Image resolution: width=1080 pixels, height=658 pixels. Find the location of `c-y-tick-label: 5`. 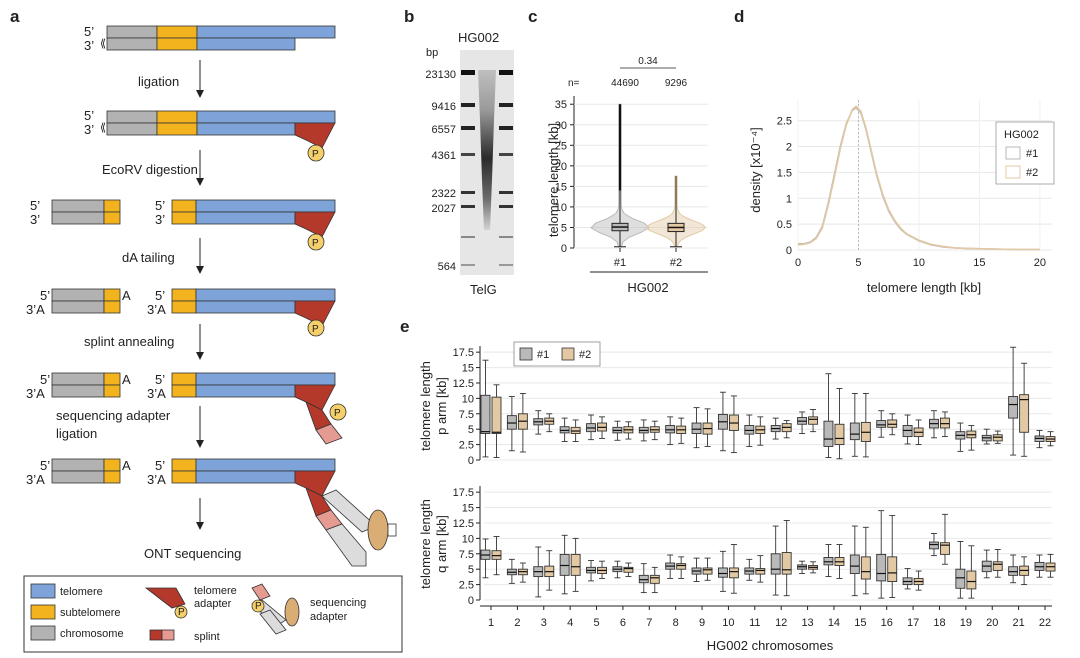

c-y-tick-label: 5 is located at coordinates (564, 228).